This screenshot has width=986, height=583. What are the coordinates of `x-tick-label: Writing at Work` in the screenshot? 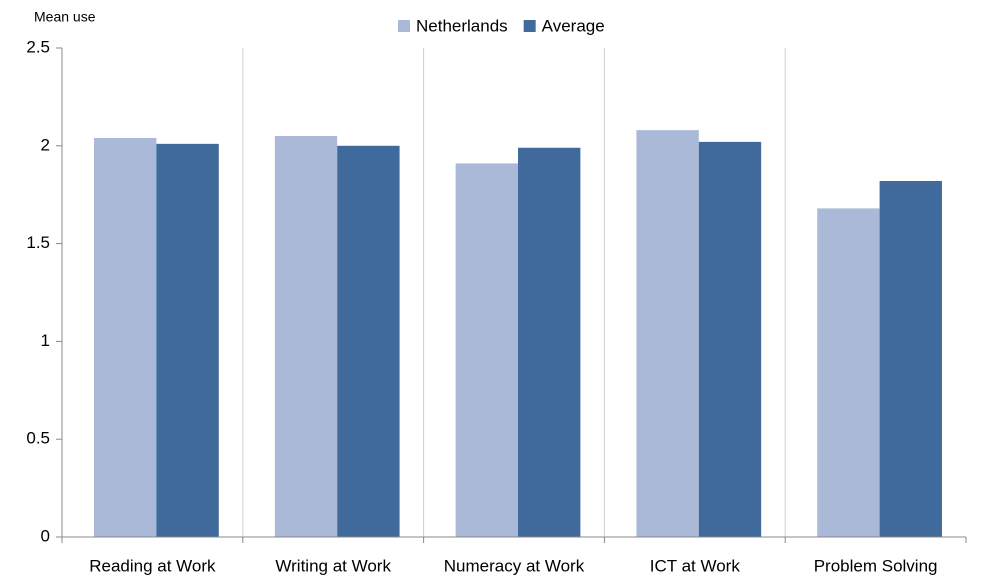 It's located at (333, 565).